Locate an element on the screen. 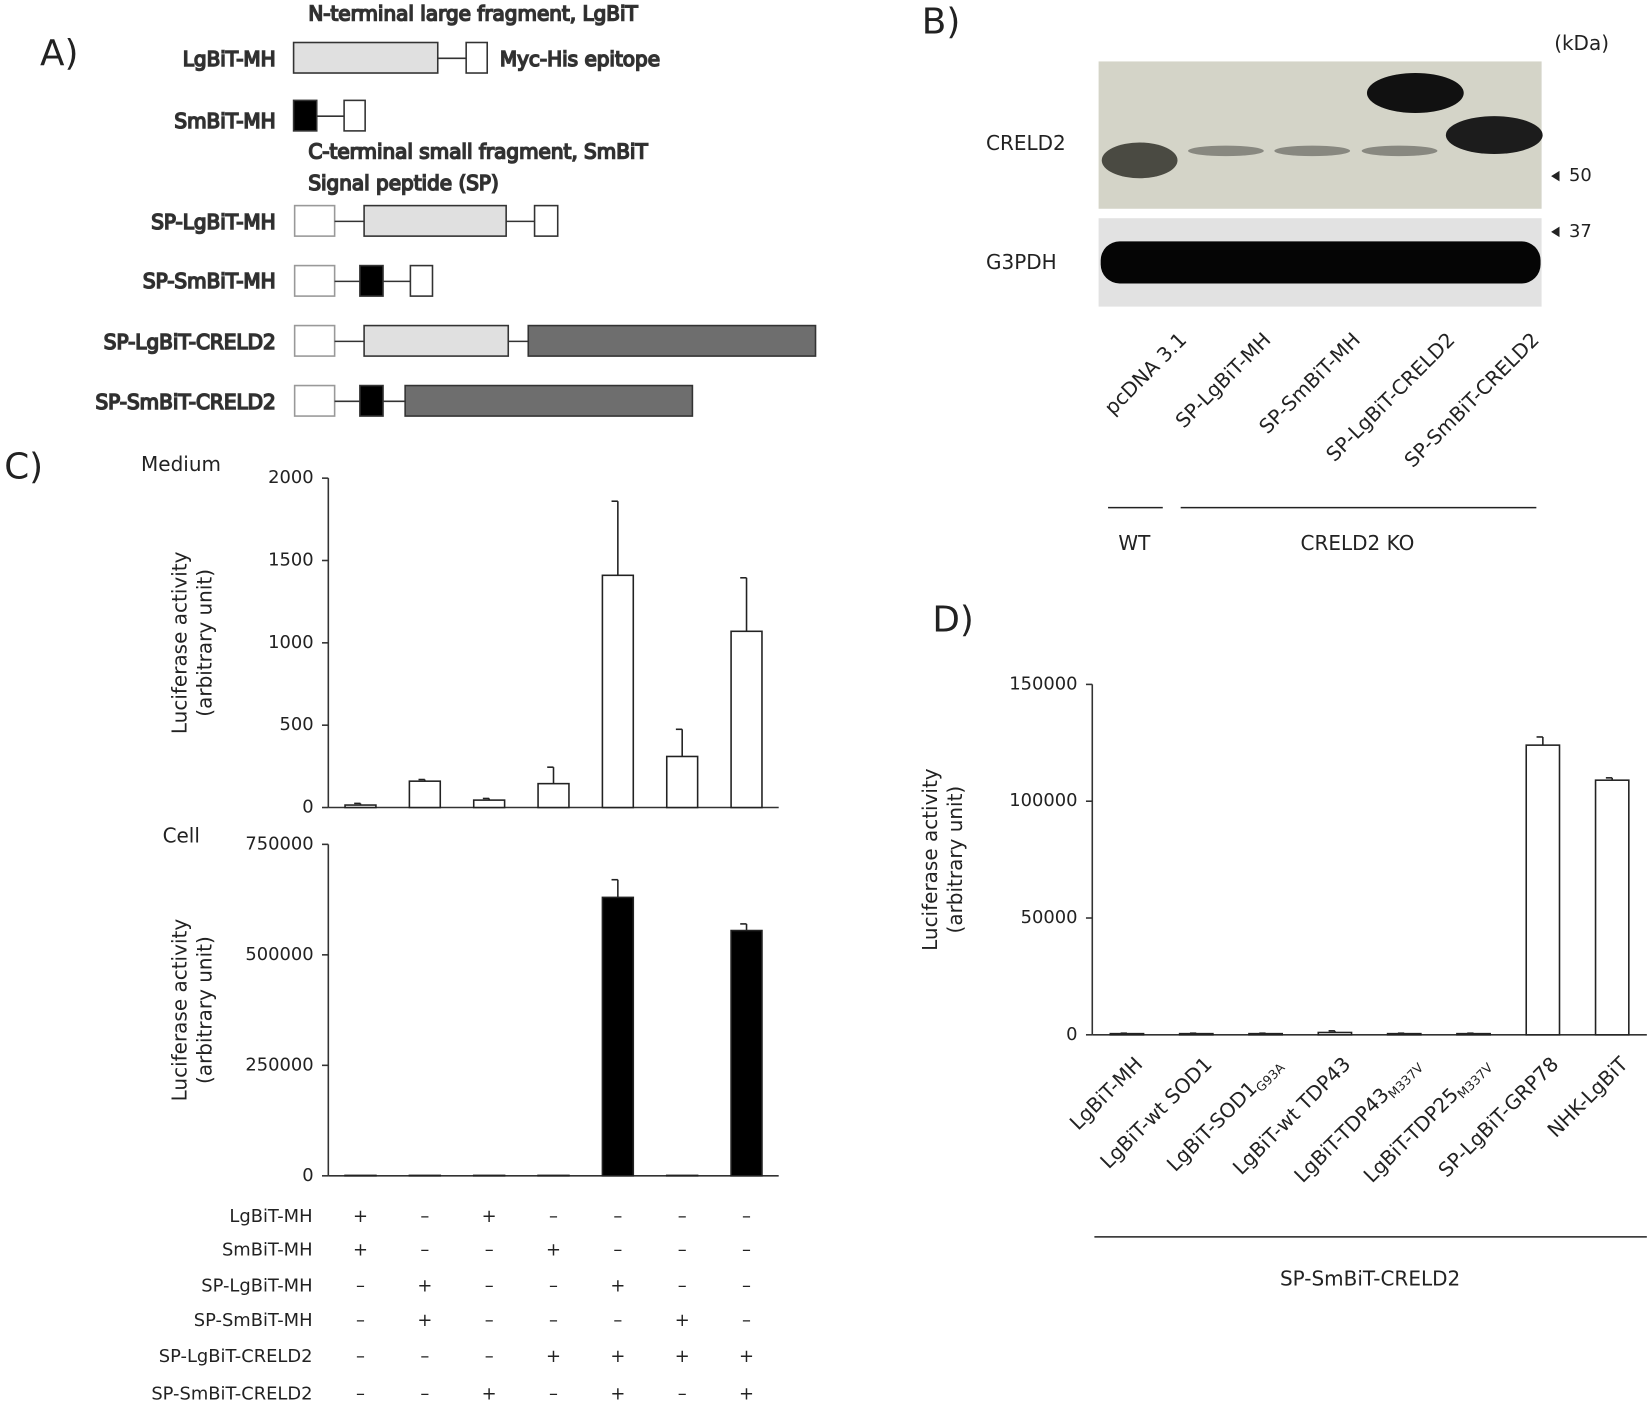 The height and width of the screenshot is (1413, 1650). construct-label: SP-SmBiT-MH is located at coordinates (209, 281).